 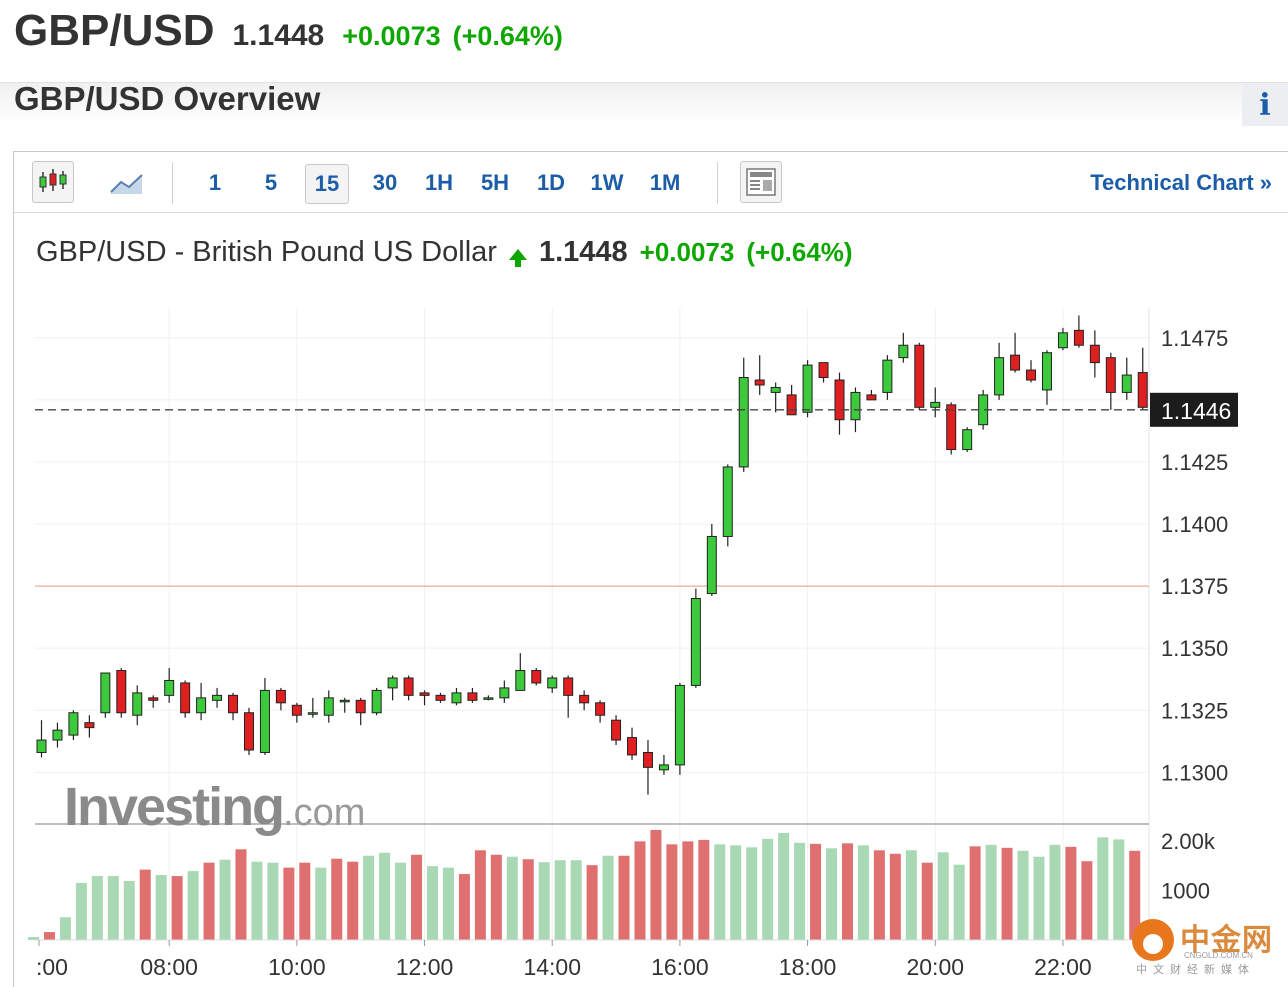 I want to click on investing-watermark-suffix: .com, so click(x=324, y=813).